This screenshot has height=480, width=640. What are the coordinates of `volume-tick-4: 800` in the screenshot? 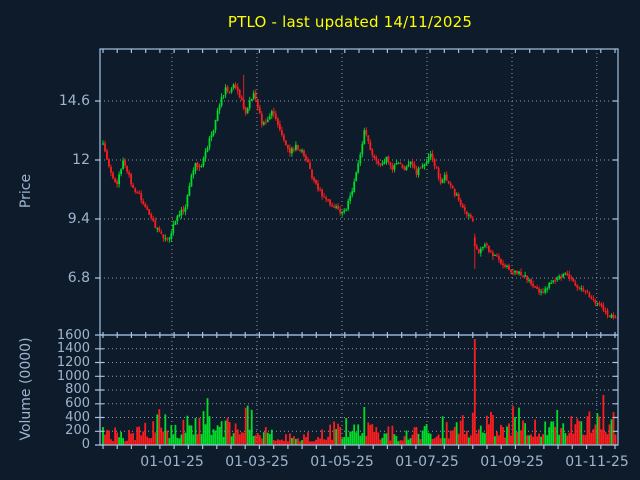 It's located at (77, 389).